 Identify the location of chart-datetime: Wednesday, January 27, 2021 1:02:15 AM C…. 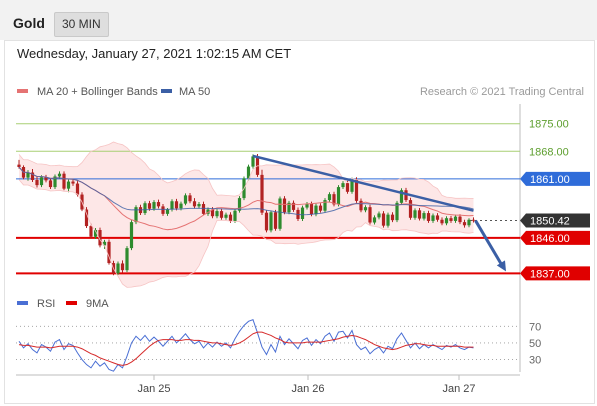
(154, 53).